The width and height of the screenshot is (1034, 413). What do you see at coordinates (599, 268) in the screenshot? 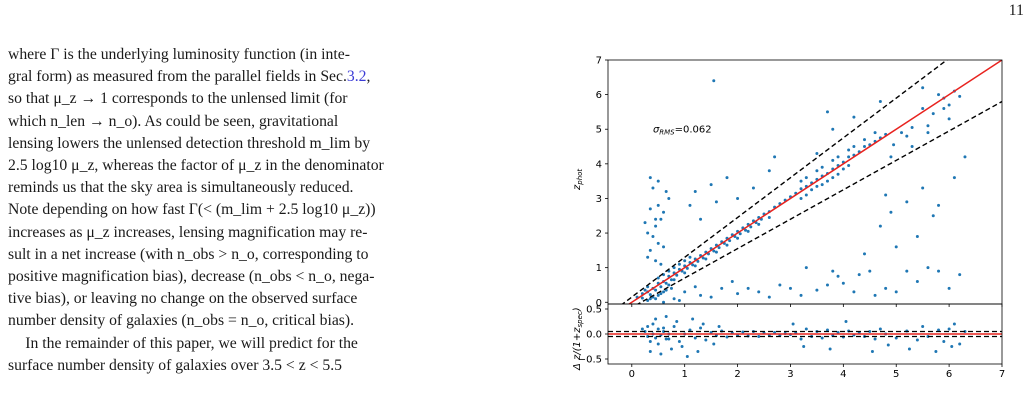
I see `y-tick-label: 1` at bounding box center [599, 268].